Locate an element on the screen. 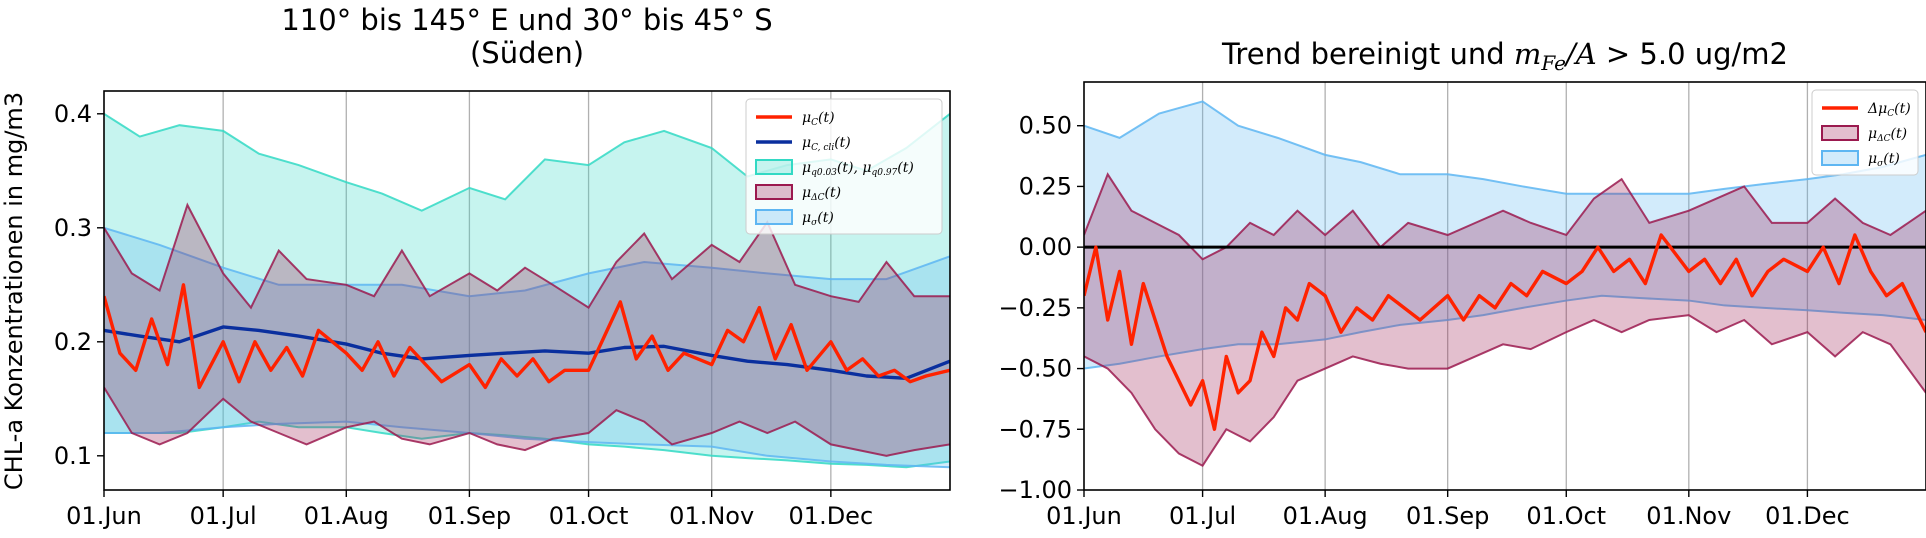 This screenshot has width=1926, height=538. legend-label: ΔμC(t) is located at coordinates (1889, 110).